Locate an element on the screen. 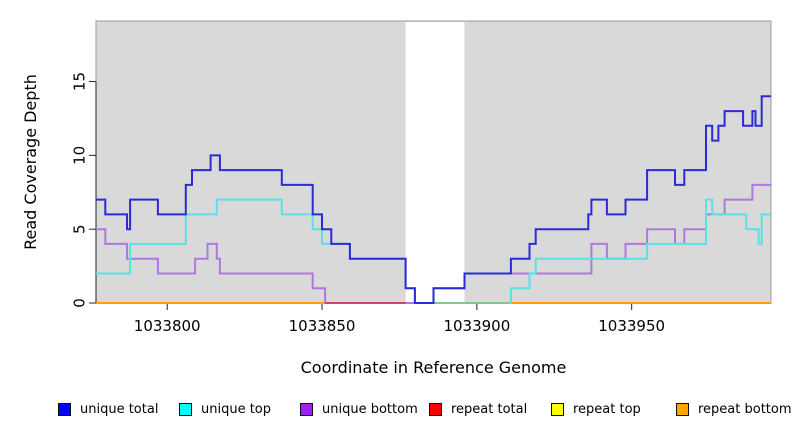  legend-swatch-repeat-top is located at coordinates (557, 409).